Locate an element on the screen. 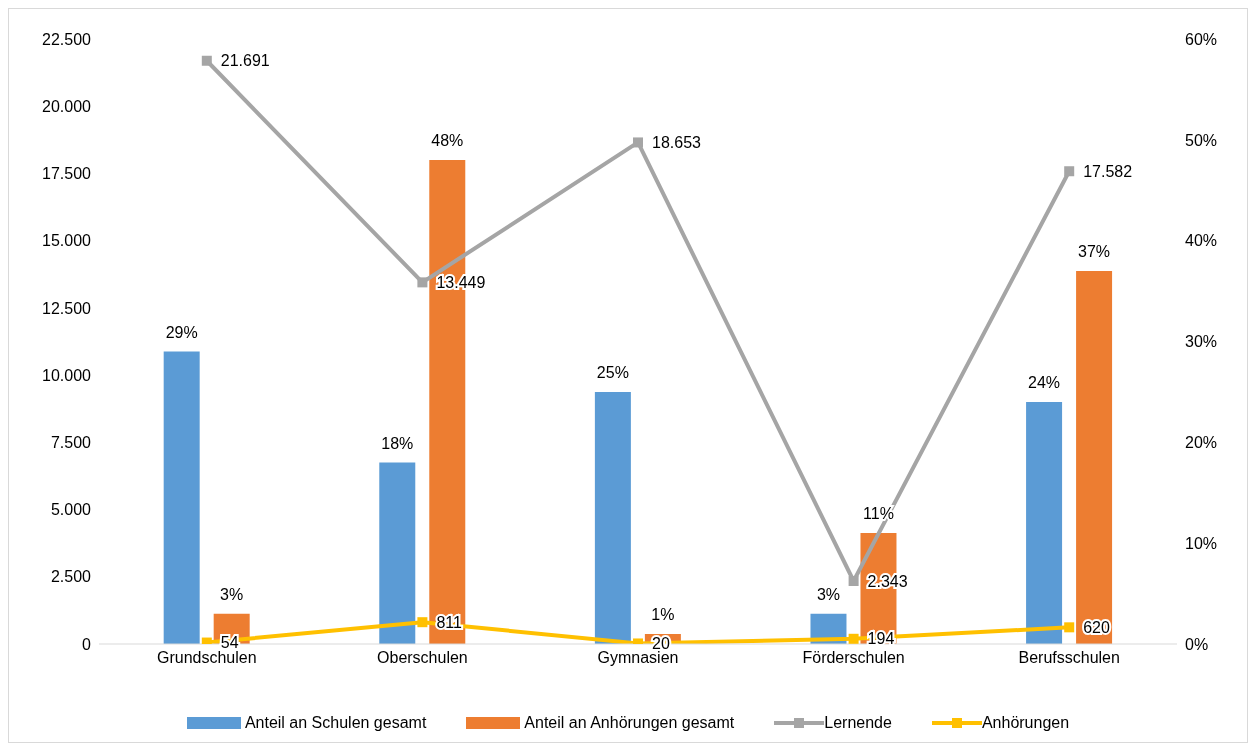  y-tick-label: 5.000 is located at coordinates (71, 510).